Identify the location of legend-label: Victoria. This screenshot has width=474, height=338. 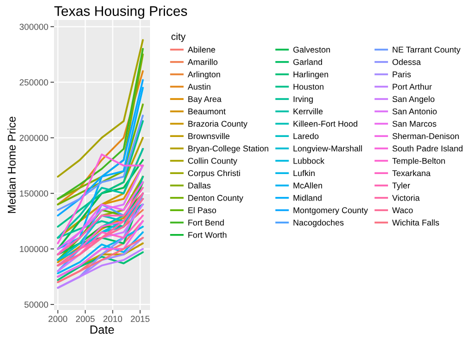
(406, 197).